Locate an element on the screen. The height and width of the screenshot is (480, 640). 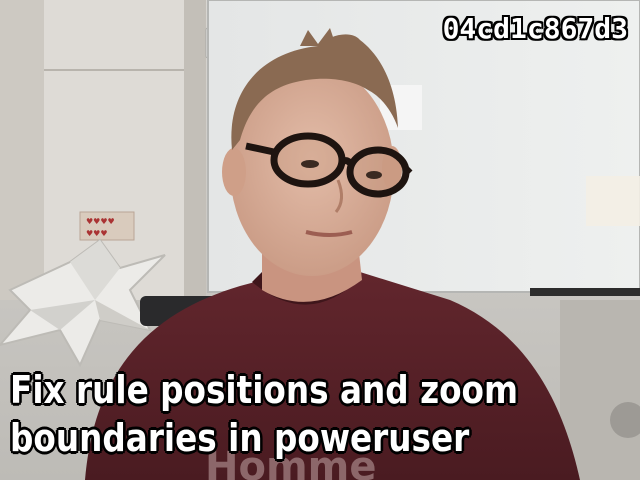
head is located at coordinates (312, 170).